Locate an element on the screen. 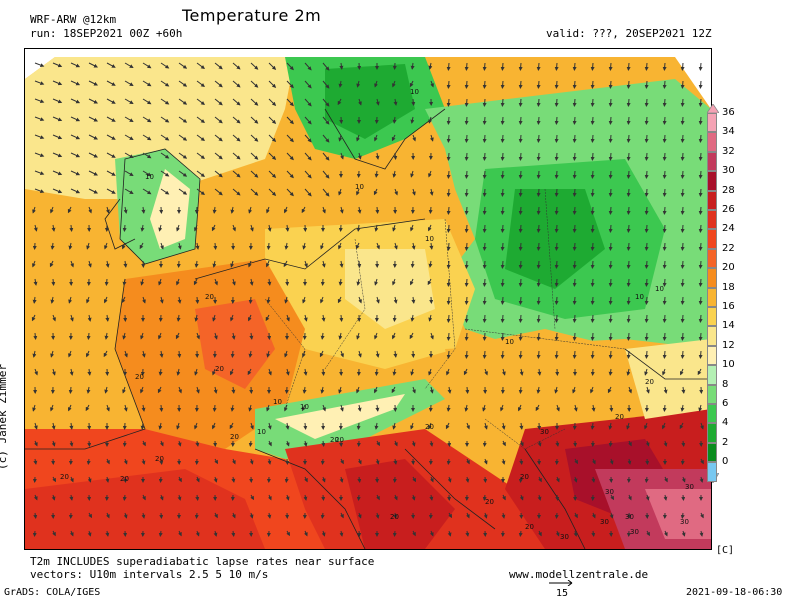 The height and width of the screenshot is (600, 800). colorbar-tick-label: 6 is located at coordinates (725, 403).